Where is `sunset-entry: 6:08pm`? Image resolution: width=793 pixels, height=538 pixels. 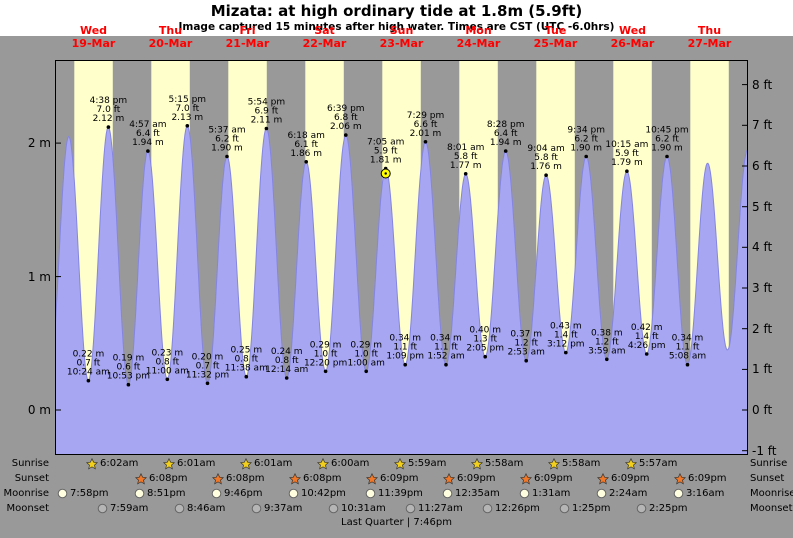 sunset-entry: 6:08pm is located at coordinates (161, 478).